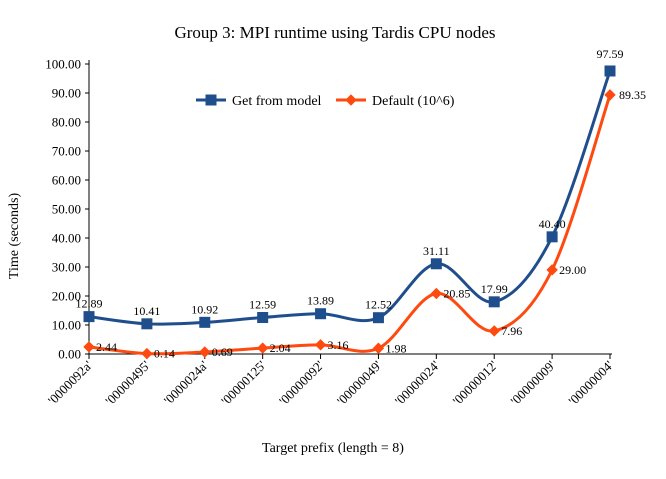 The image size is (666, 479). I want to click on x-tick-label: '0000092a', so click(70, 383).